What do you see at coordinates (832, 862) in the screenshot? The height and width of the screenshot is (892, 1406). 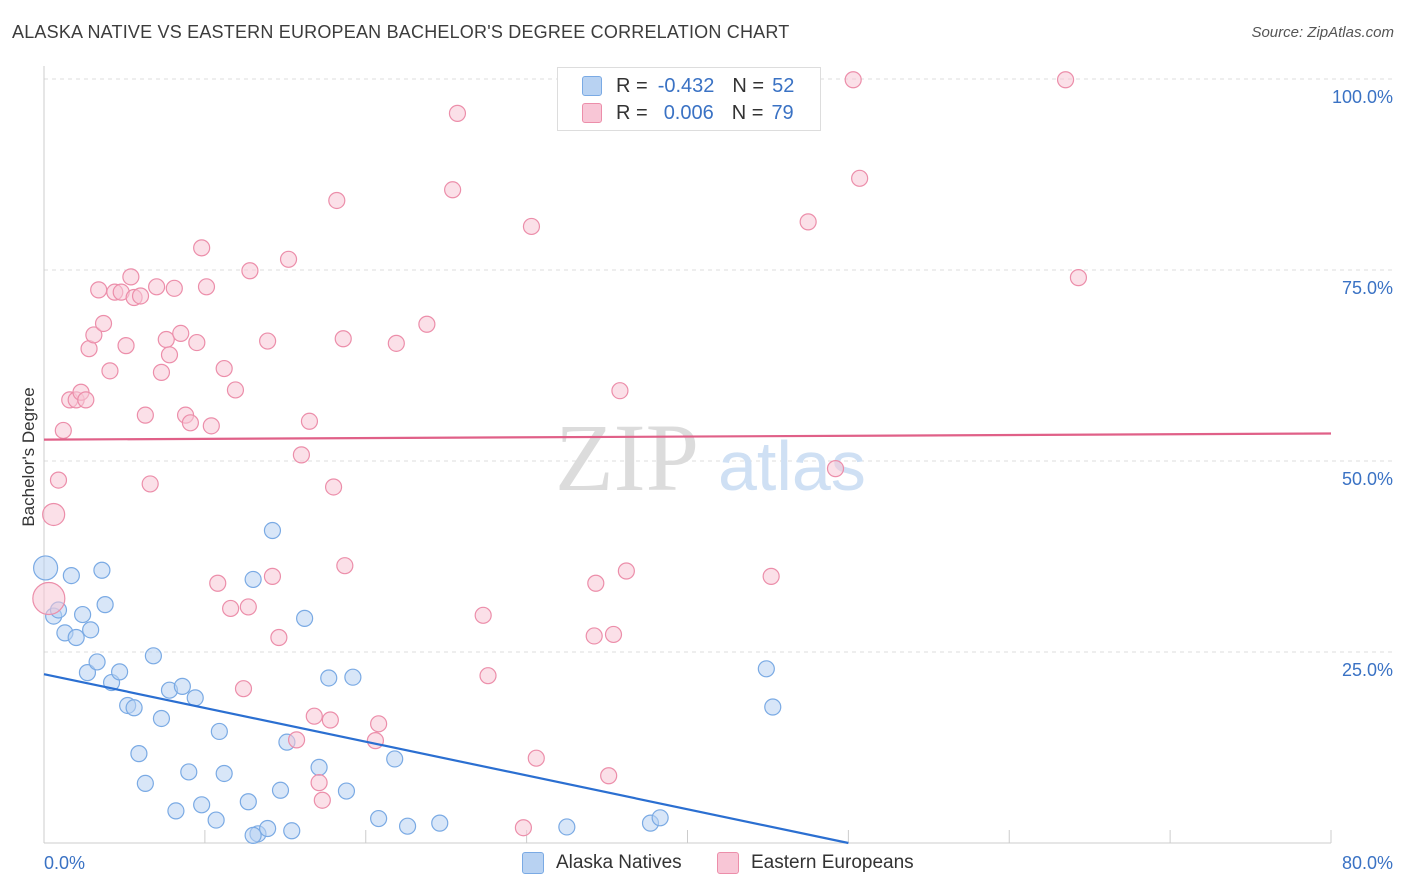 I see `eastern-legend-label: Eastern Europeans` at bounding box center [832, 862].